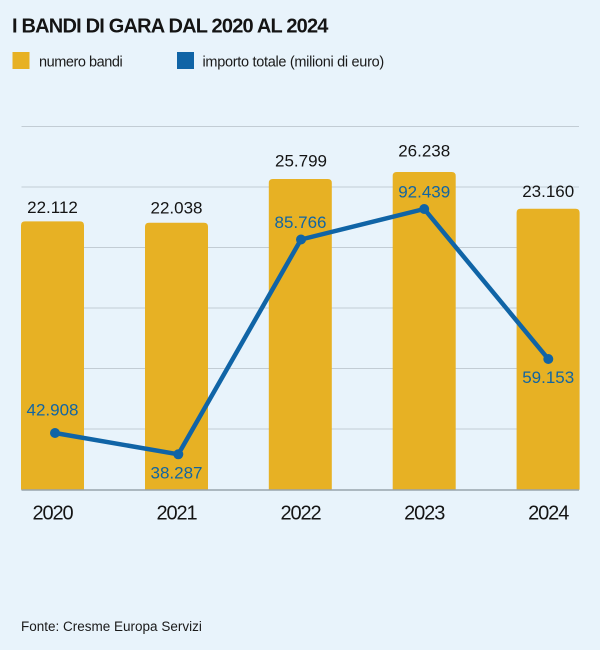  I want to click on svg-text: 25.799, so click(301, 161).